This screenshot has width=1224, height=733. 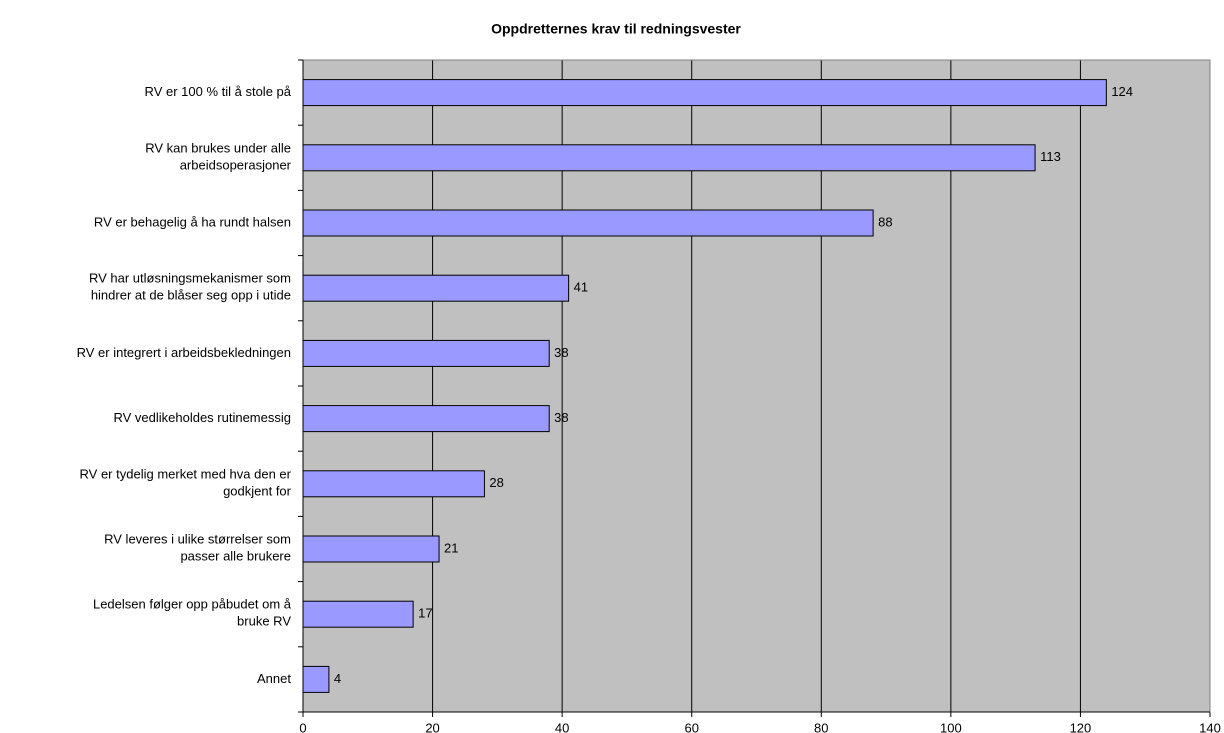 I want to click on value-label: 4, so click(x=337, y=678).